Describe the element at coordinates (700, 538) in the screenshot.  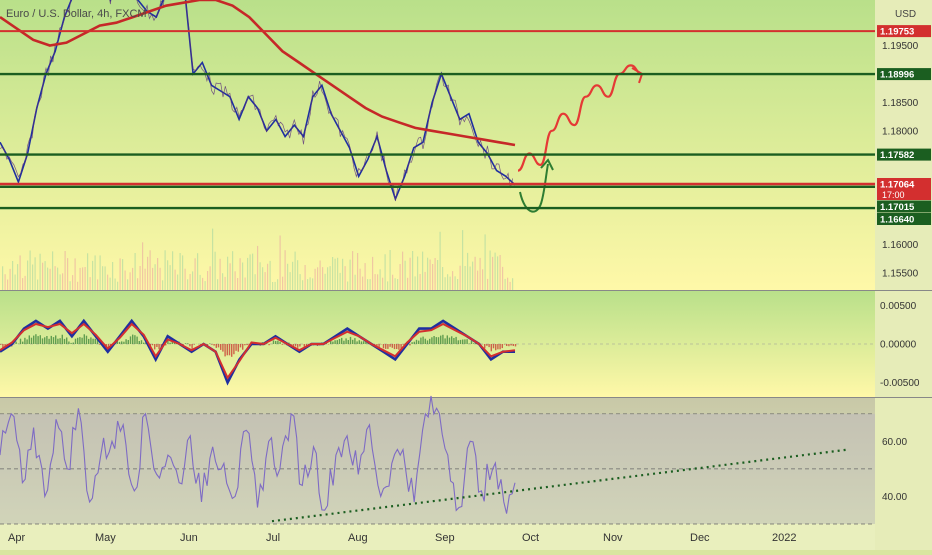
I see `time-tick-label: Dec` at that location.